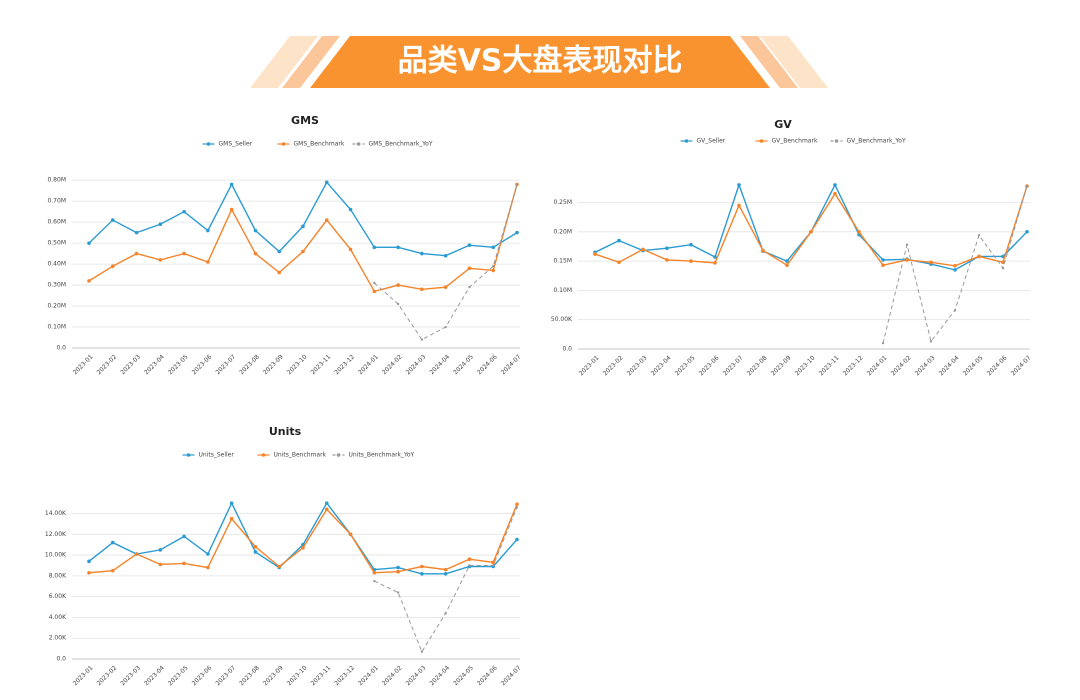 This screenshot has width=1080, height=700. What do you see at coordinates (236, 144) in the screenshot?
I see `legend-label: GMS_Seller` at bounding box center [236, 144].